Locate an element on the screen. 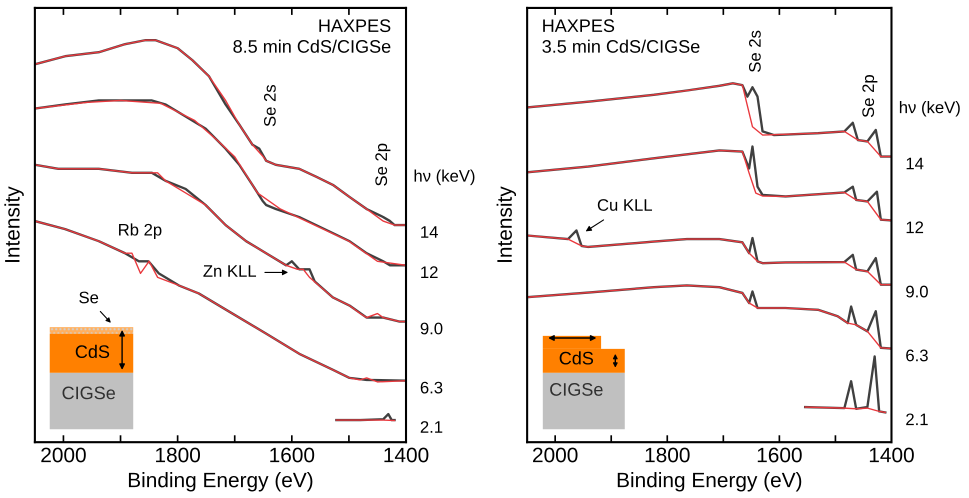 The image size is (969, 498). annotation: Se is located at coordinates (88, 298).